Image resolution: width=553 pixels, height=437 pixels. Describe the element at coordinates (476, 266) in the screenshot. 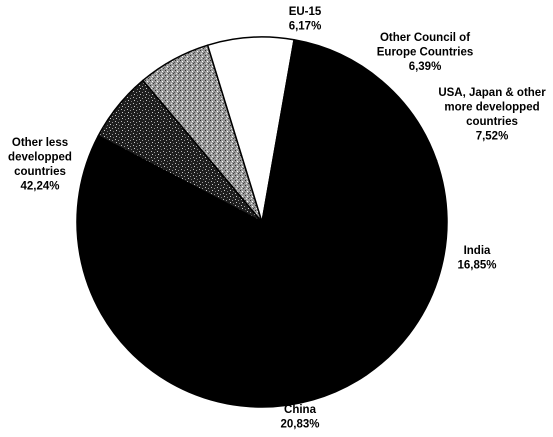

I see `slice-value-label: 16,85%` at that location.